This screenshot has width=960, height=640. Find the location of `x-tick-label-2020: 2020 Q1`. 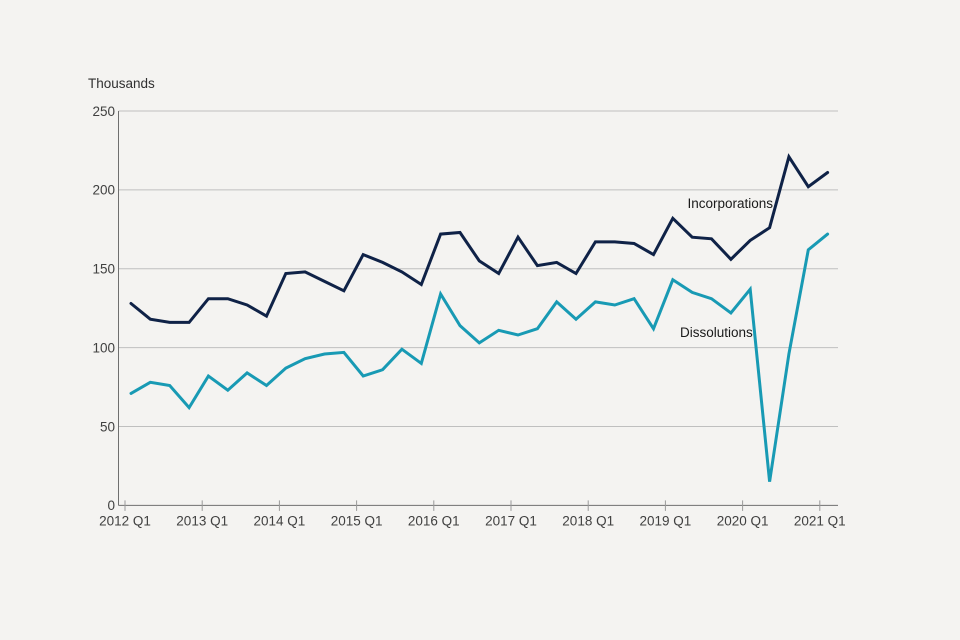

x-tick-label-2020: 2020 Q1 is located at coordinates (743, 521).